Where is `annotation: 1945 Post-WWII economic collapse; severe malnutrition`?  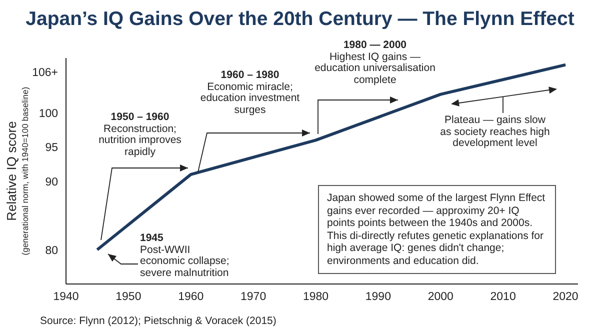
annotation: 1945 Post-WWII economic collapse; severe malnutrition is located at coordinates (185, 255).